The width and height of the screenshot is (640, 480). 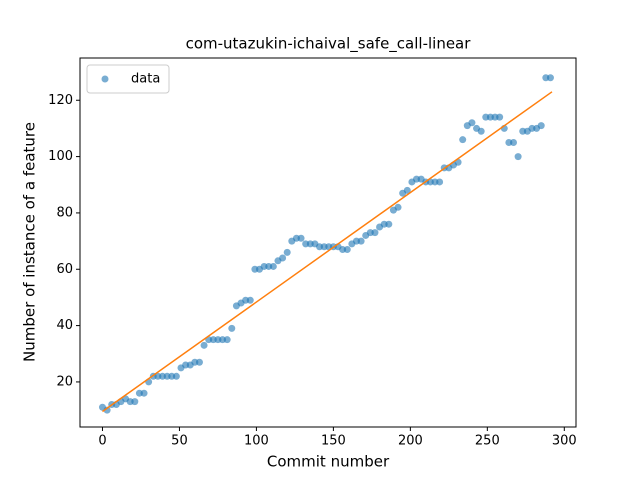 What do you see at coordinates (145, 79) in the screenshot?
I see `legend-label: data` at bounding box center [145, 79].